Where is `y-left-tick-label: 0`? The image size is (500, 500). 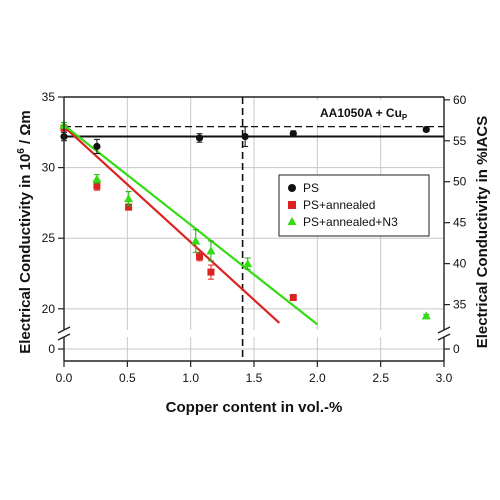
y-left-tick-label: 0 is located at coordinates (51, 349).